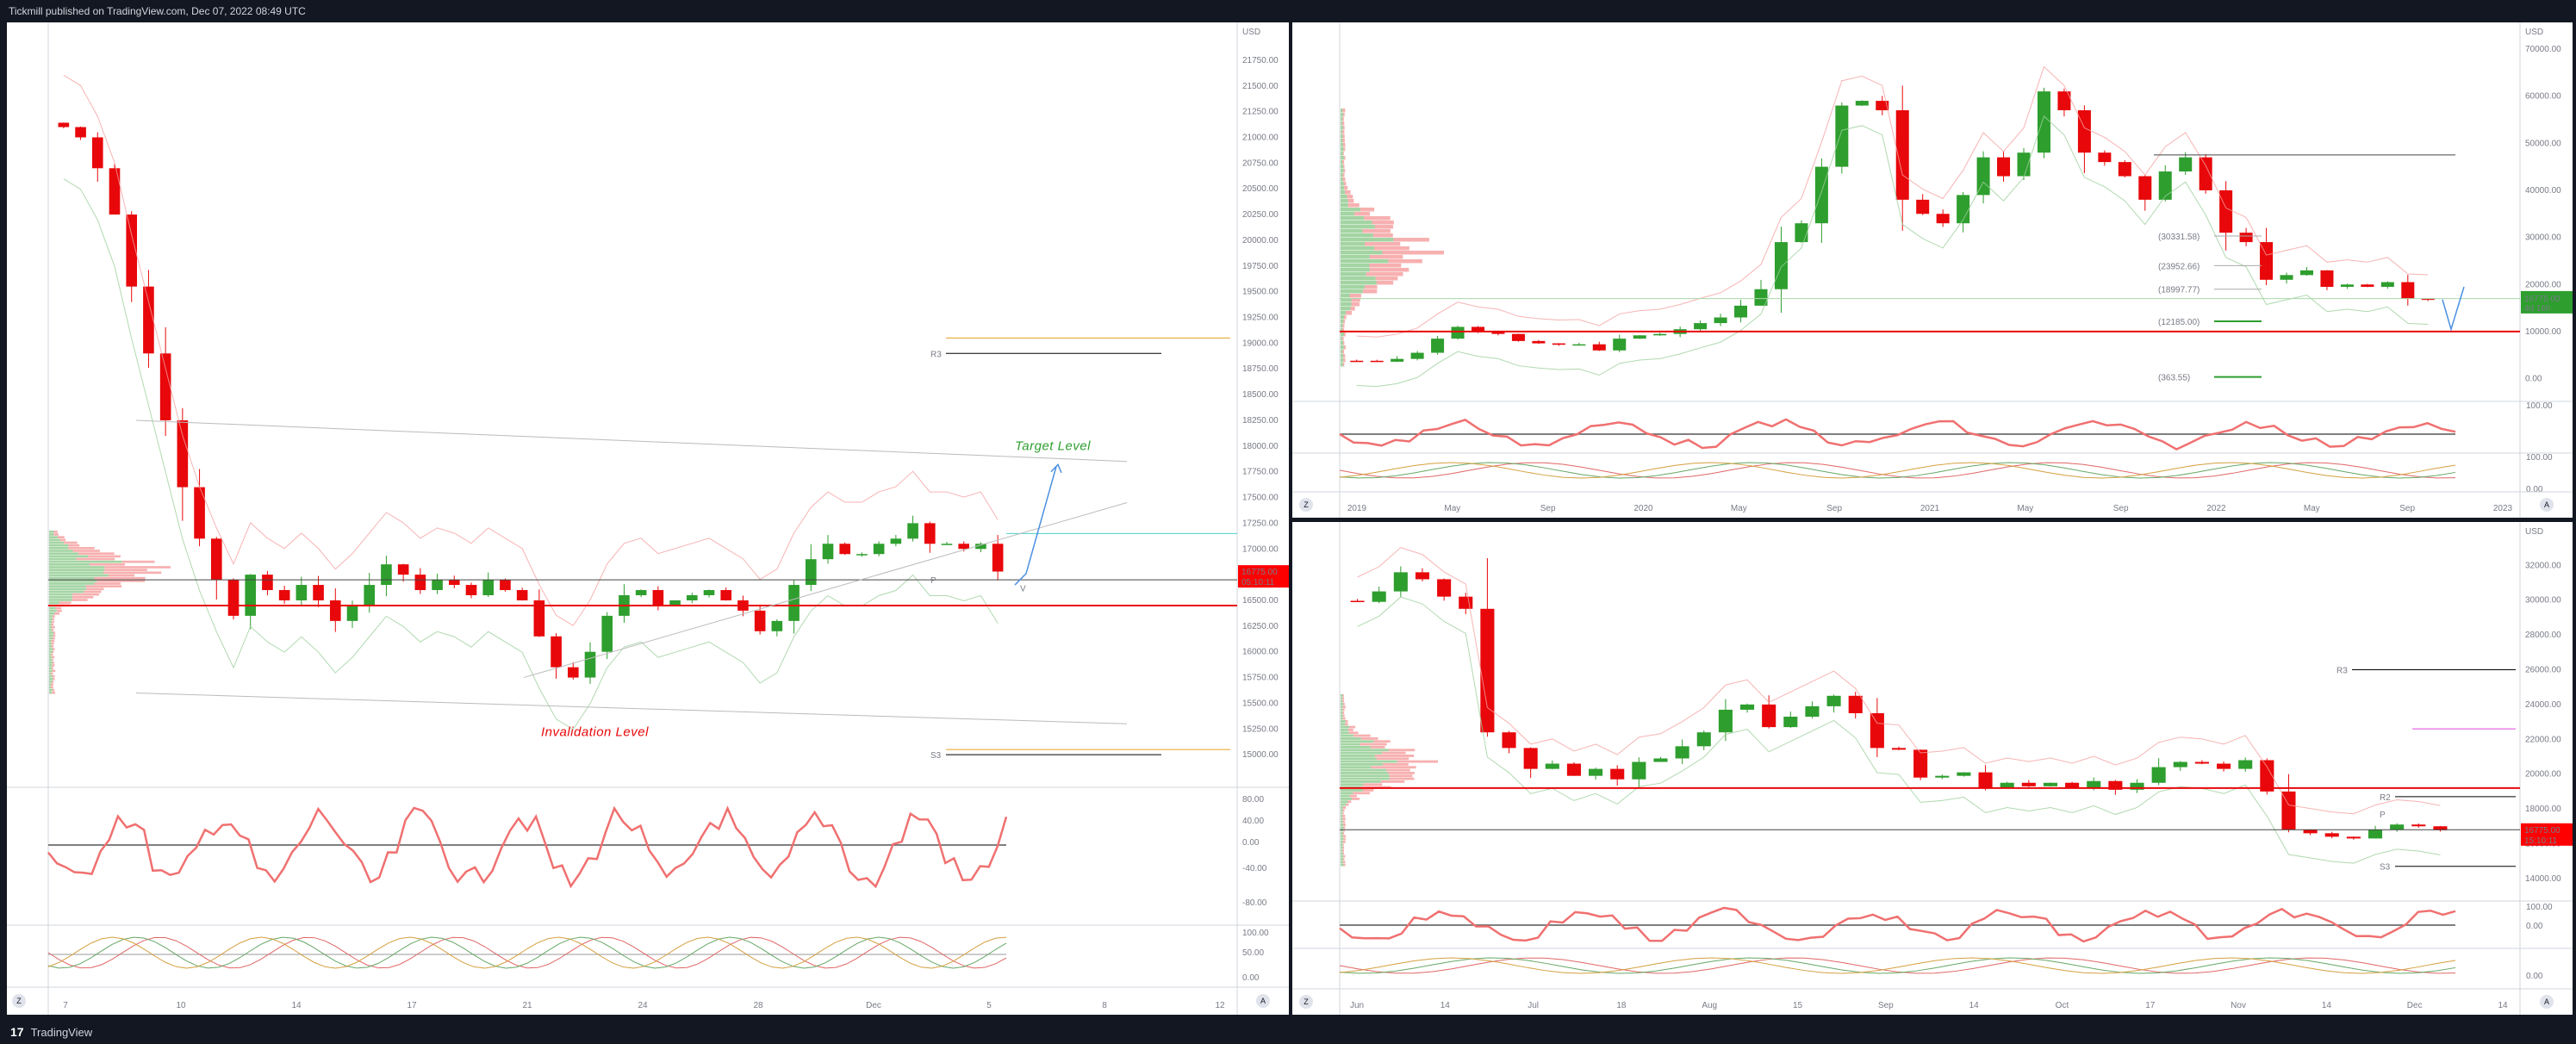 The image size is (2576, 1044). What do you see at coordinates (1263, 1001) in the screenshot?
I see `auto-scale-button-left: A` at bounding box center [1263, 1001].